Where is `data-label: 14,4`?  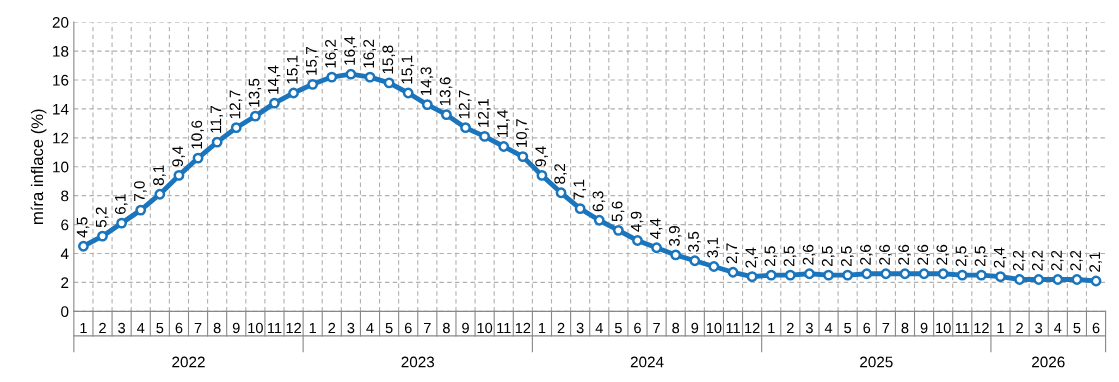 data-label: 14,4 is located at coordinates (274, 79).